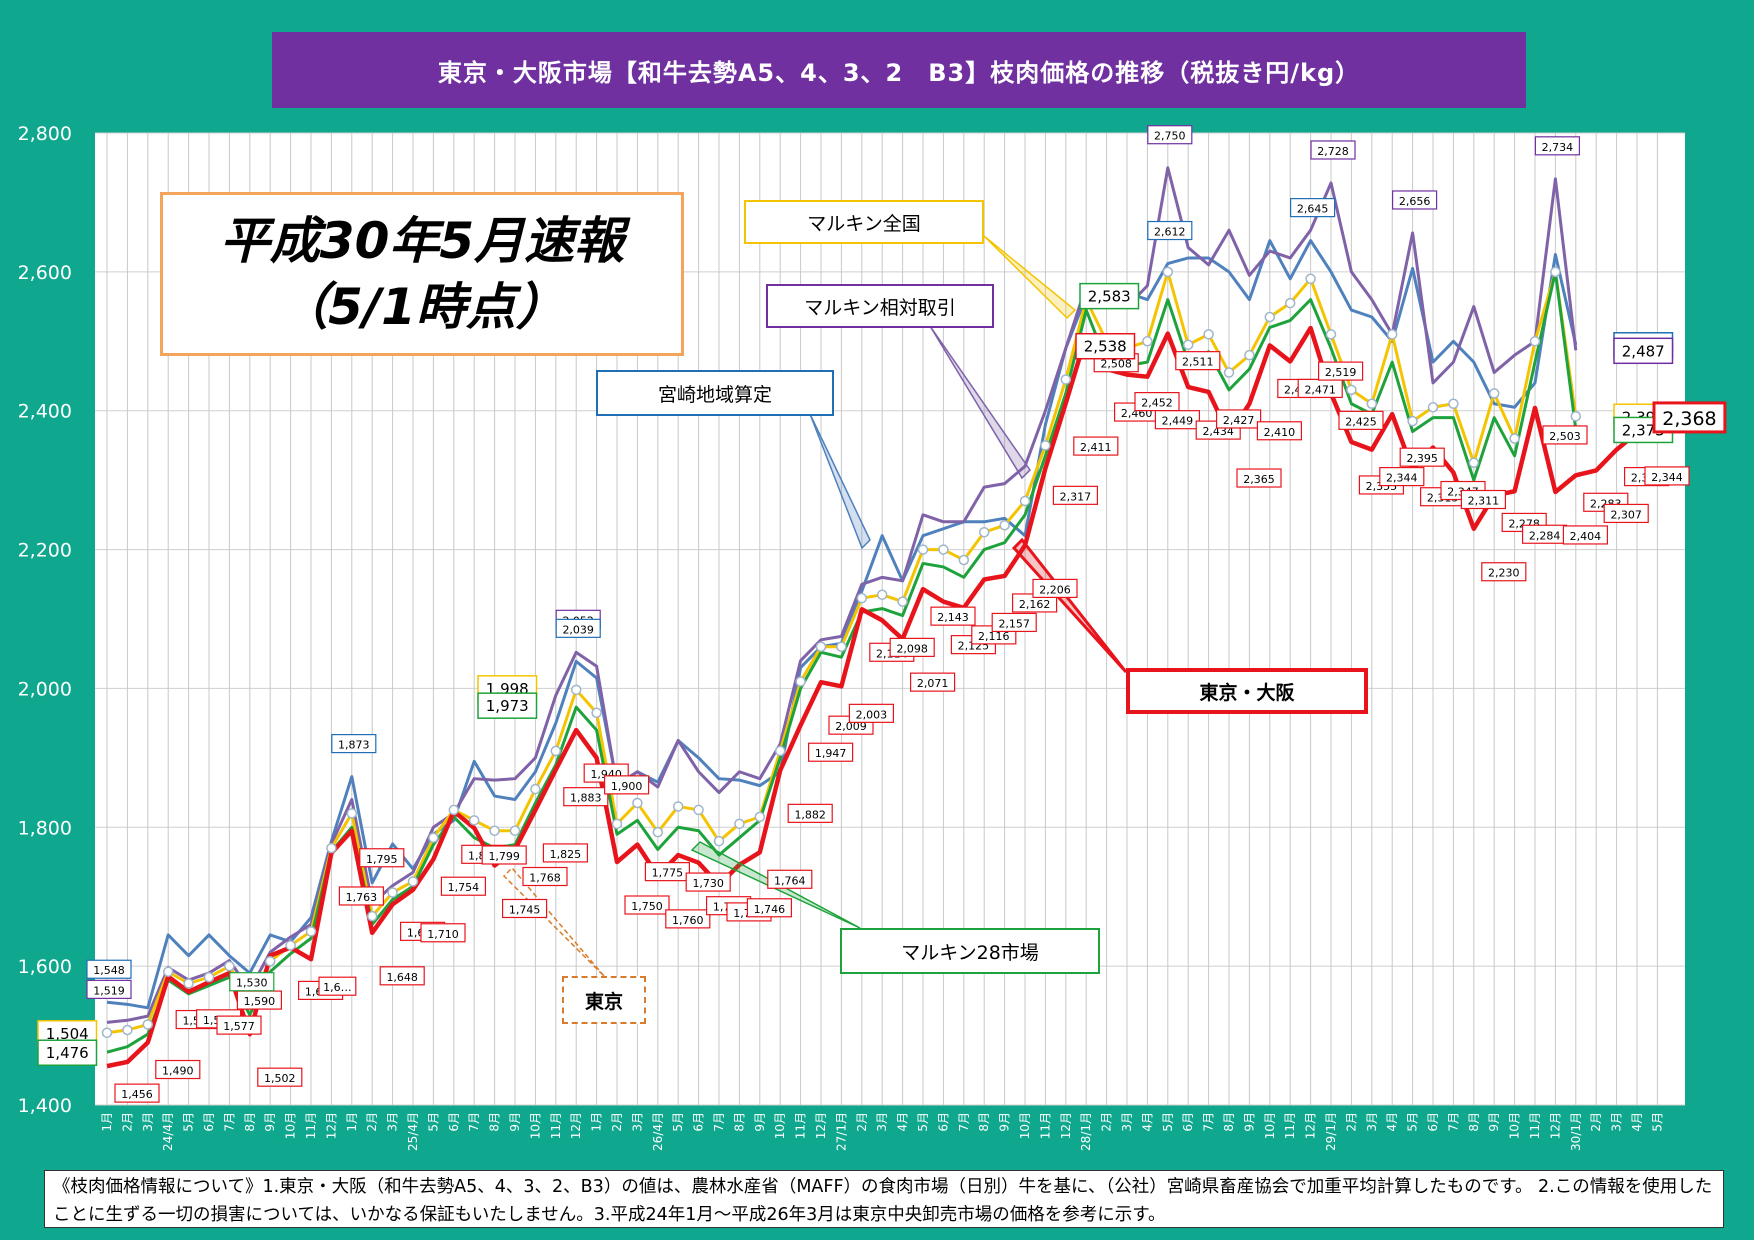  I want to click on data-label: 1,900, so click(626, 785).